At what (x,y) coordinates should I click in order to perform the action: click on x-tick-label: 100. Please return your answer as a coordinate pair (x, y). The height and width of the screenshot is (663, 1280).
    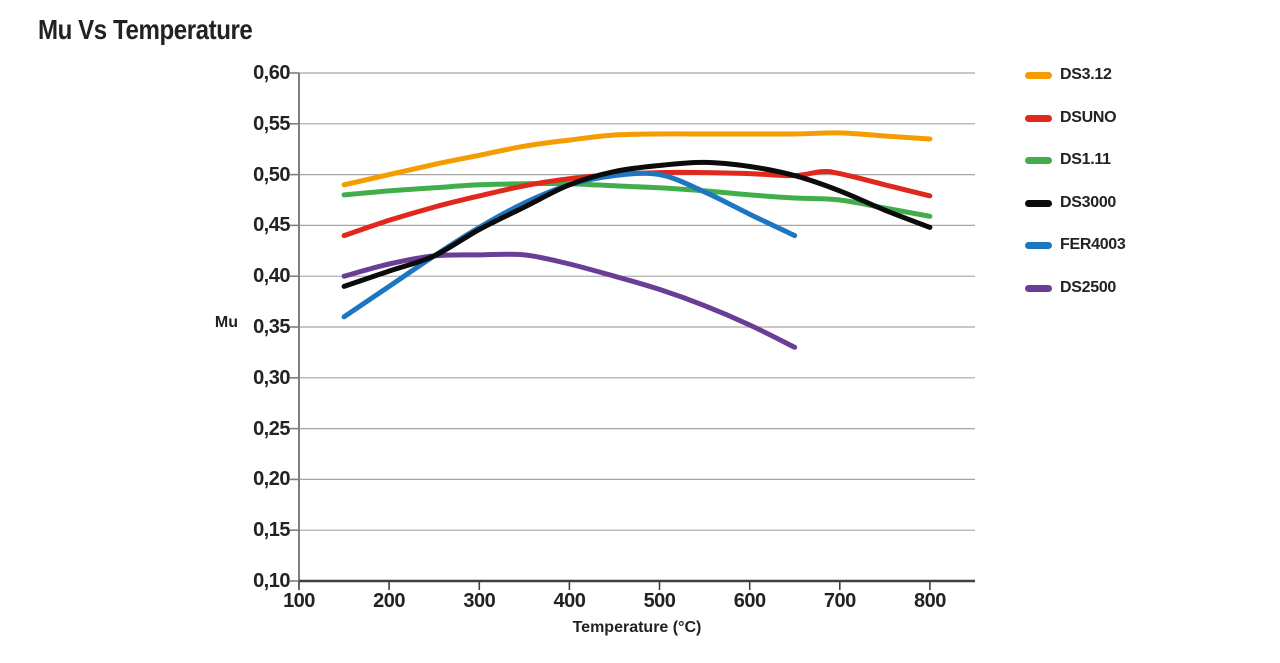
    Looking at the image, I should click on (299, 601).